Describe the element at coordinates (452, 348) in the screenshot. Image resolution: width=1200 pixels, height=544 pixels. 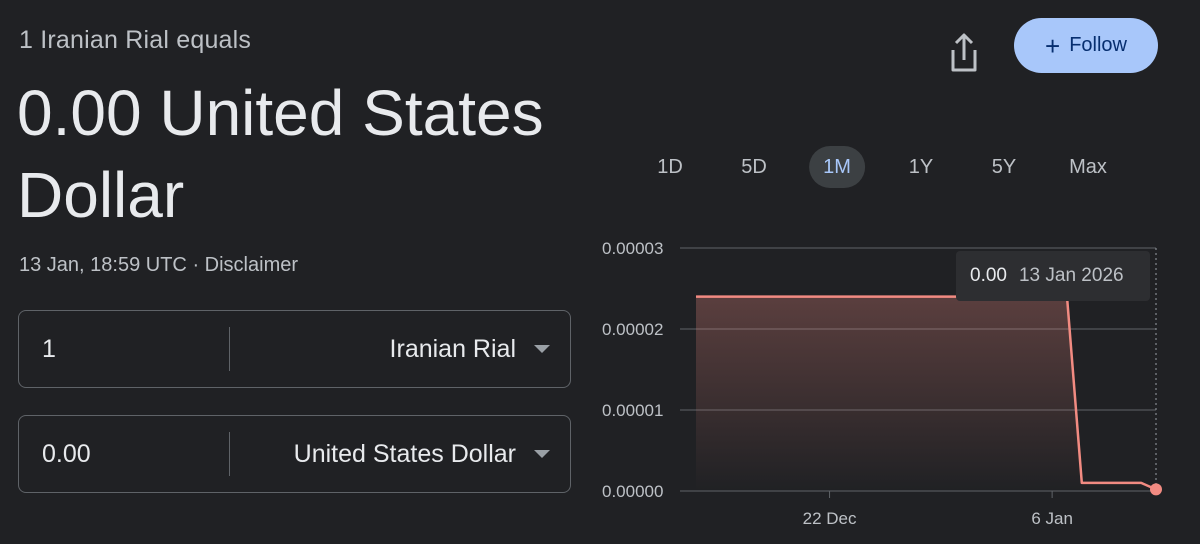
I see `from-currency-label: Iranian Rial` at that location.